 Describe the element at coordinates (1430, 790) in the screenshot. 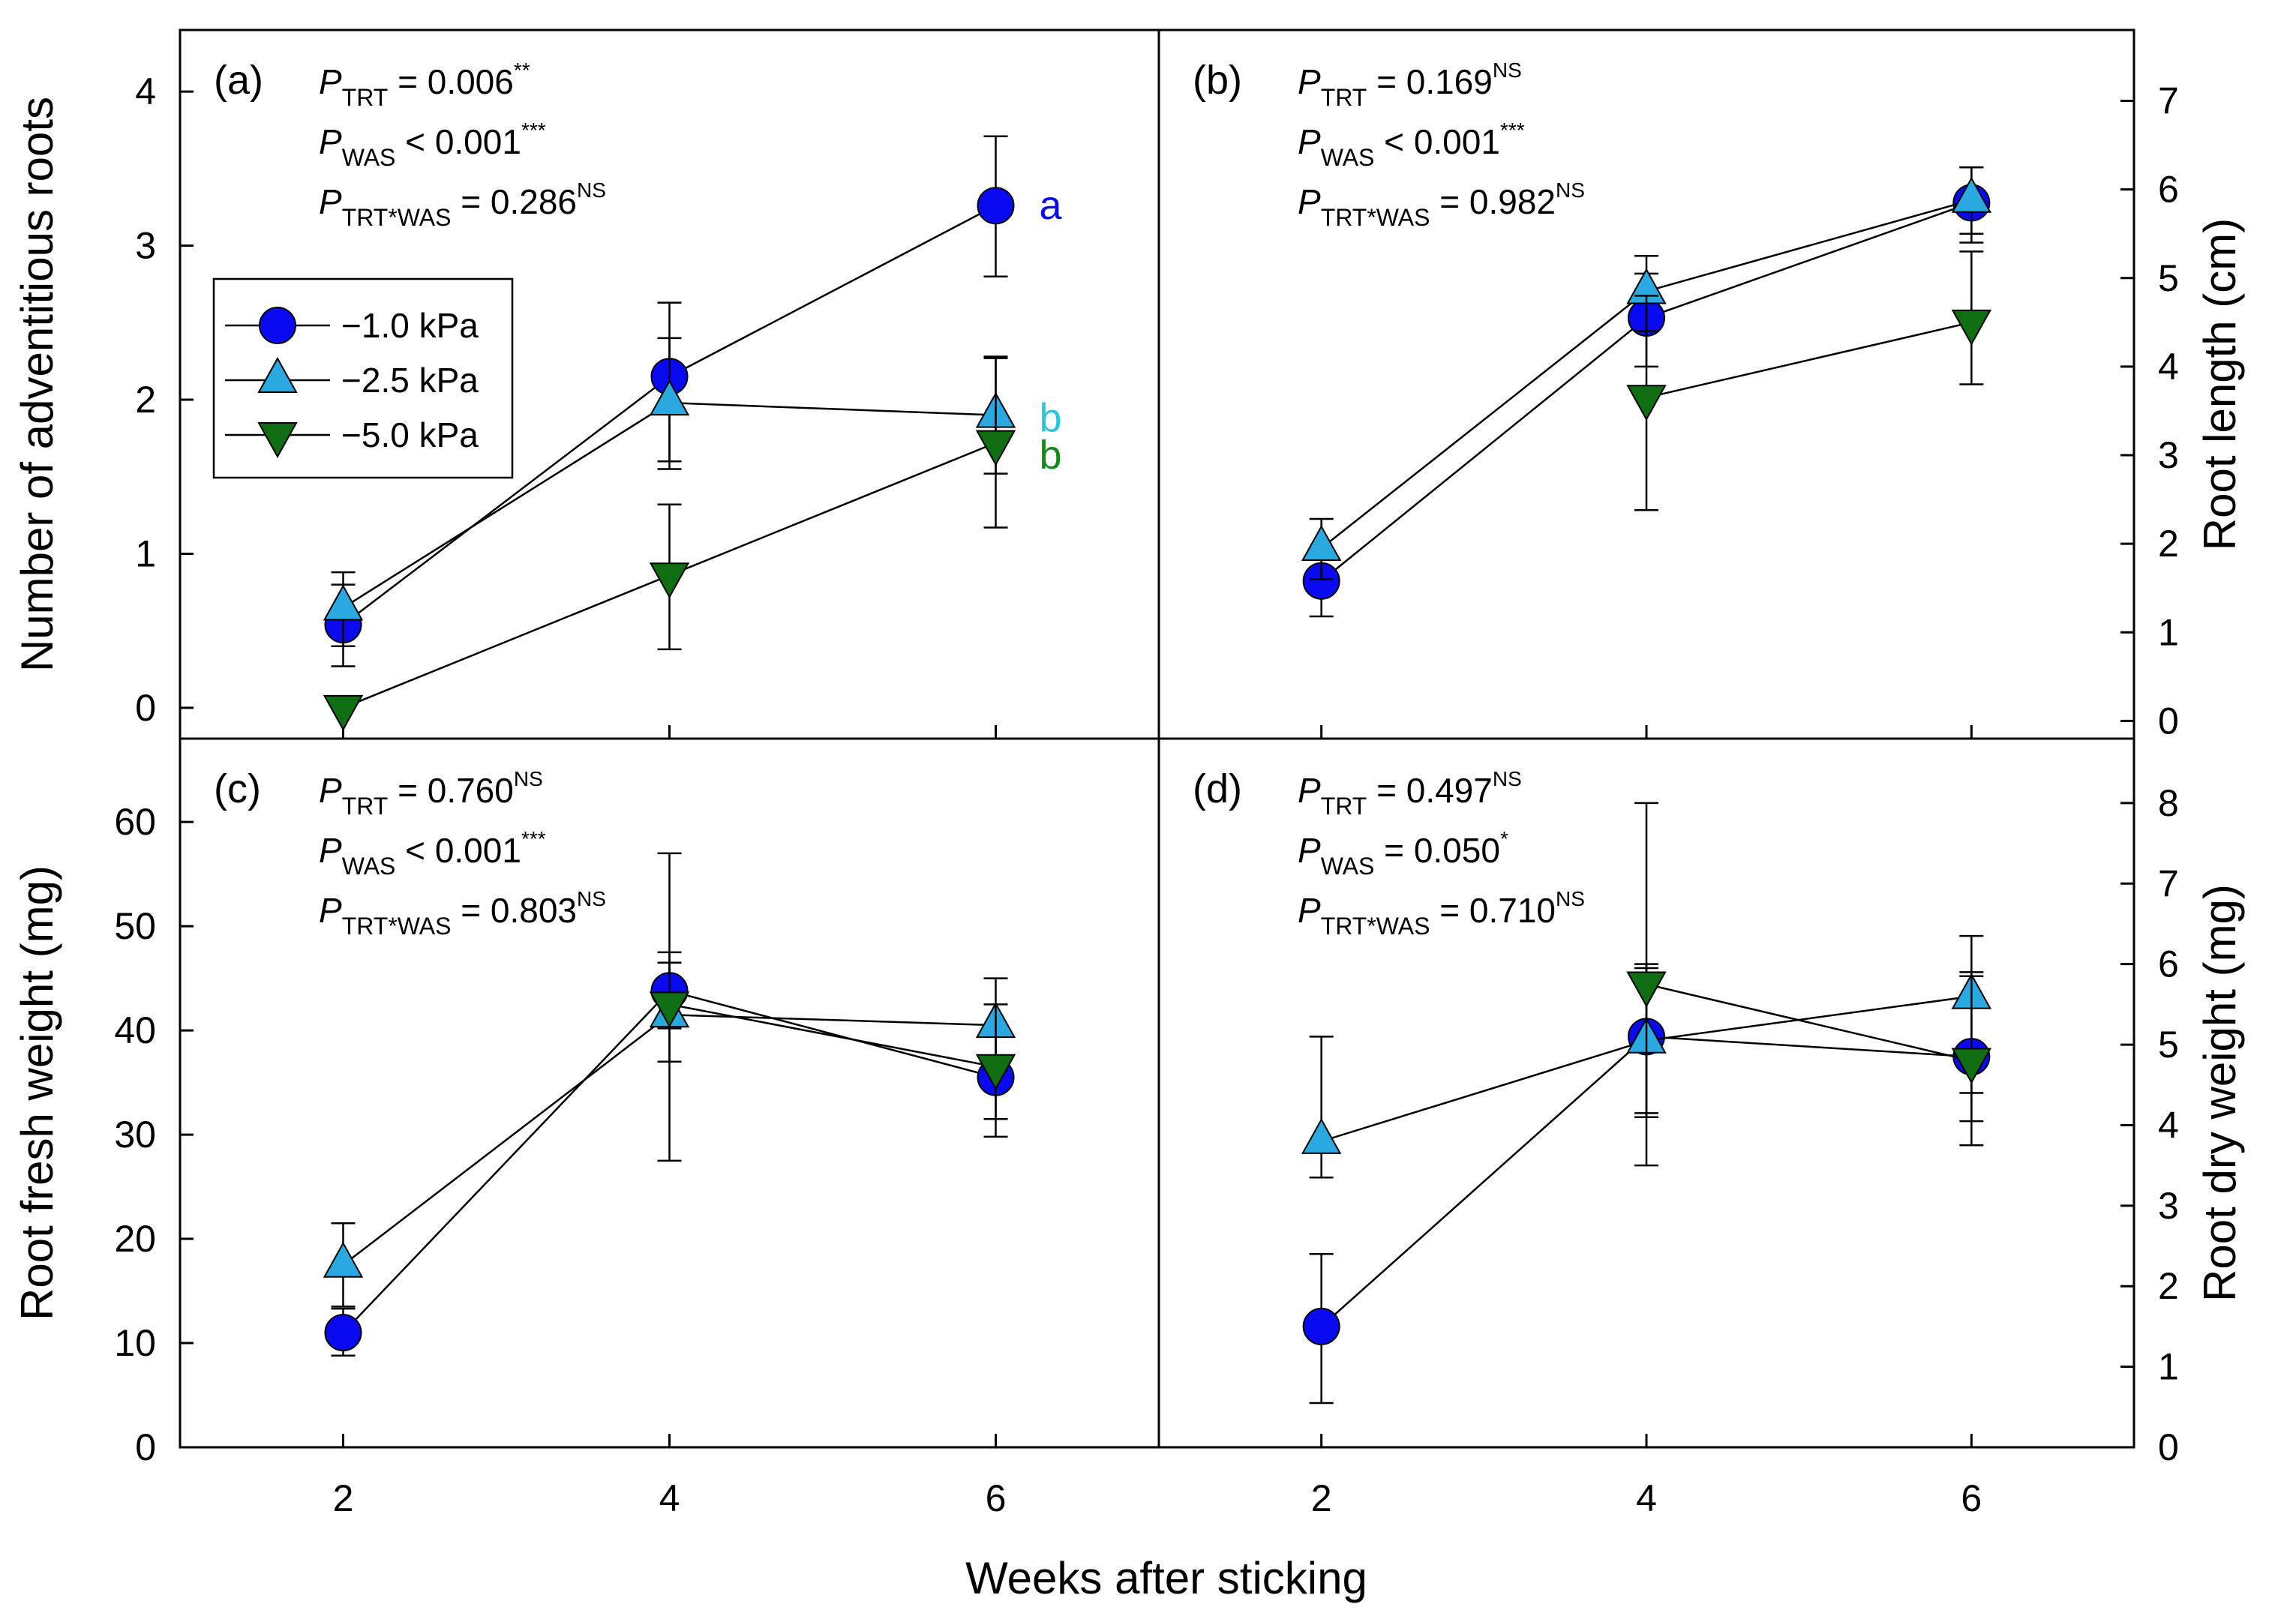

I see `stat-value: = 0.497` at that location.